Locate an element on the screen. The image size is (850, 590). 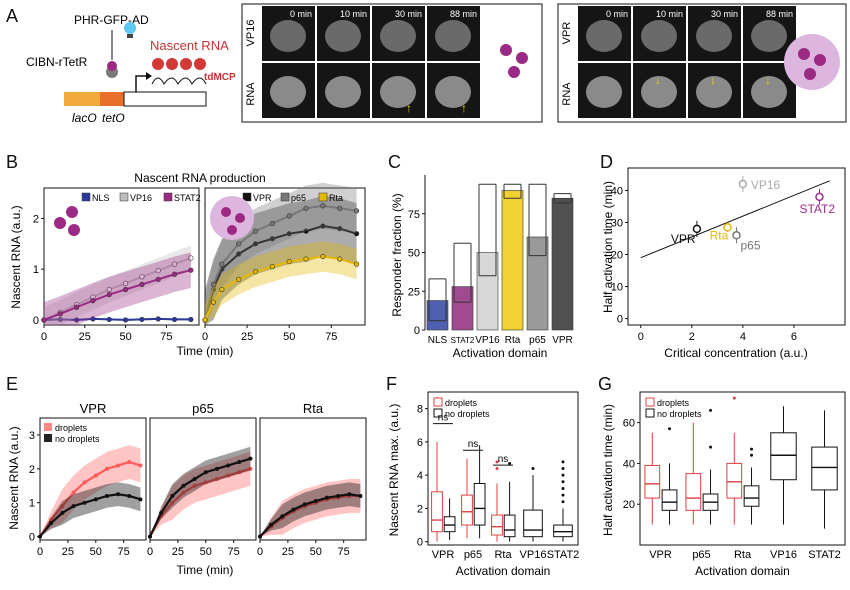
significance-label: ns is located at coordinates (503, 459).